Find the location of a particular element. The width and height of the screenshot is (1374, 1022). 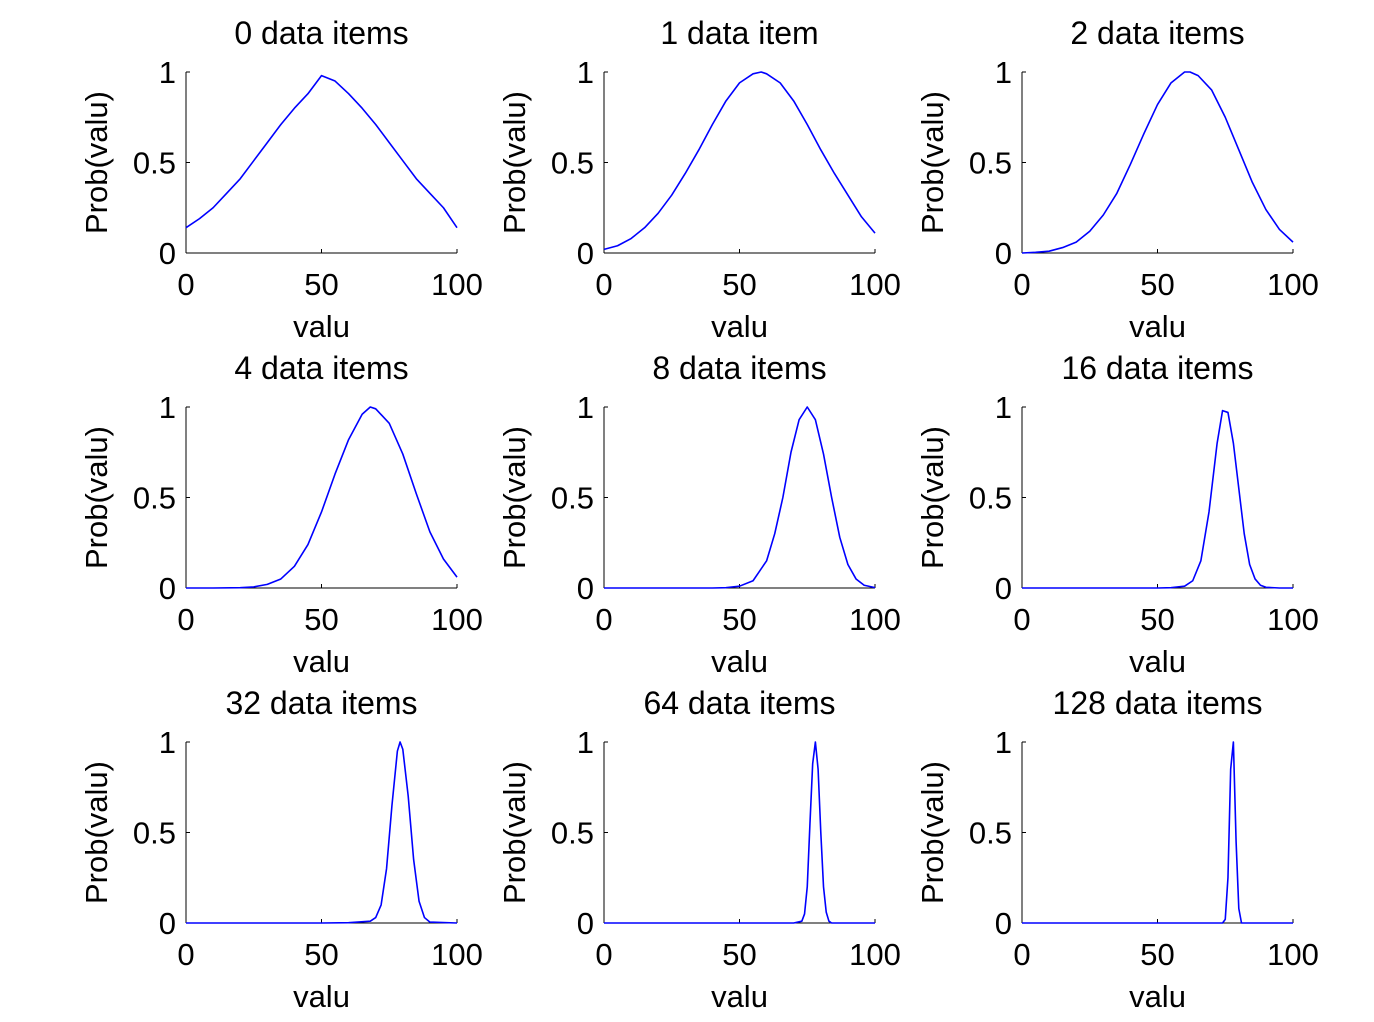

subplot-title: 128 data items is located at coordinates (1158, 703).